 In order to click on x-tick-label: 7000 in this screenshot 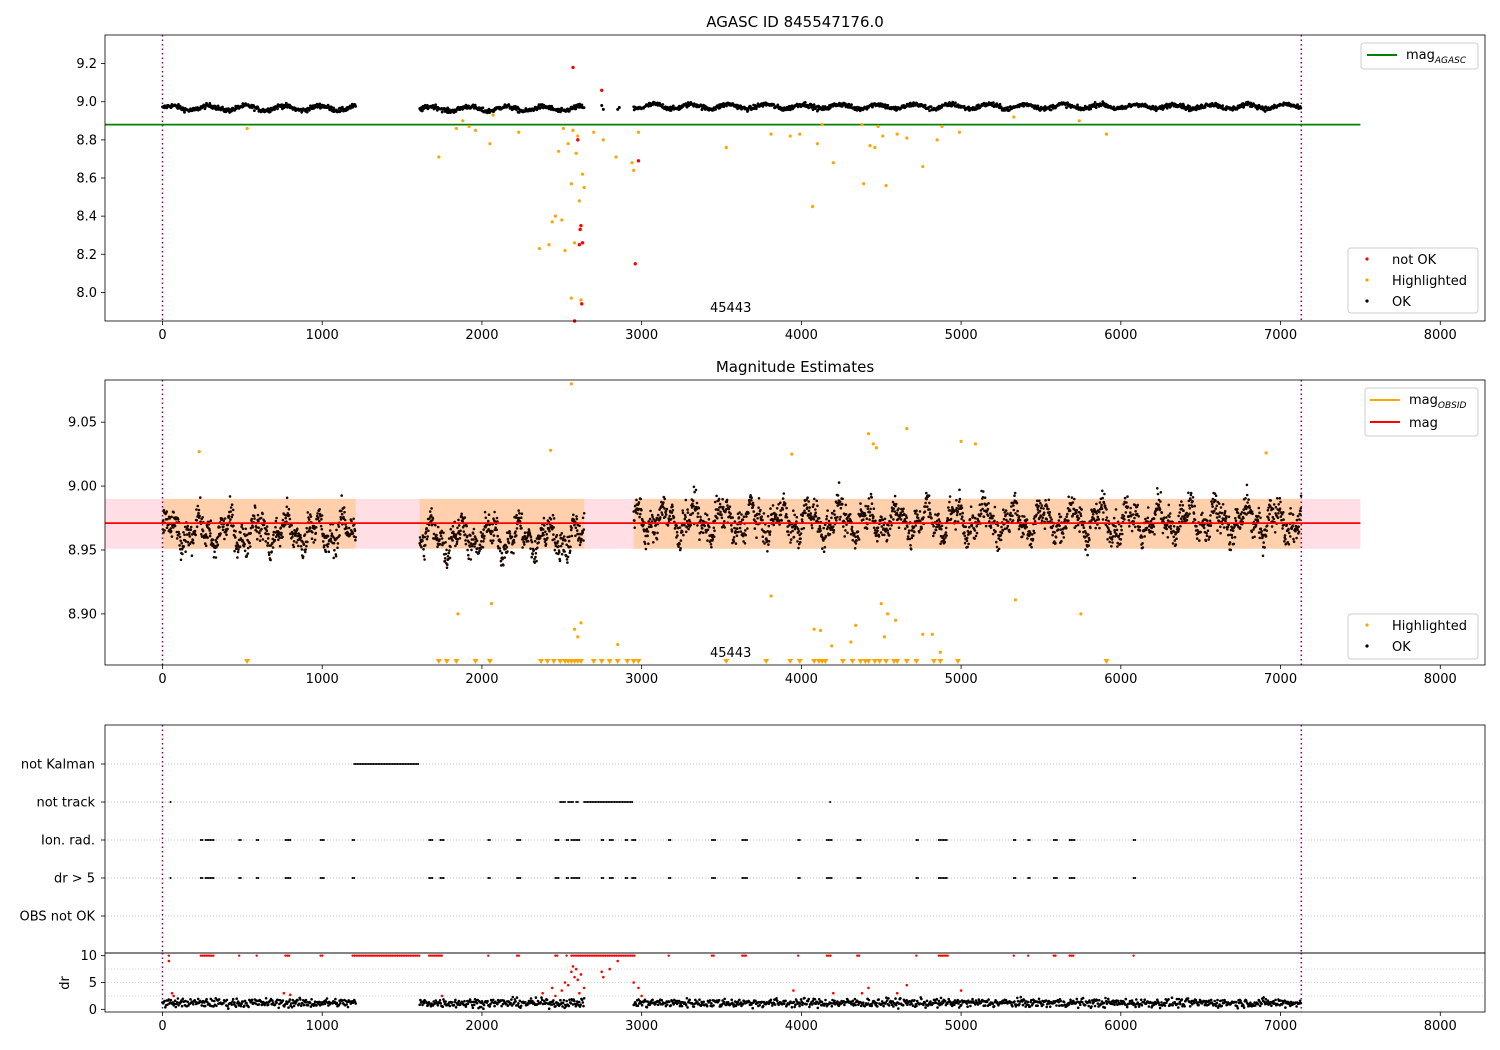, I will do `click(1280, 335)`.